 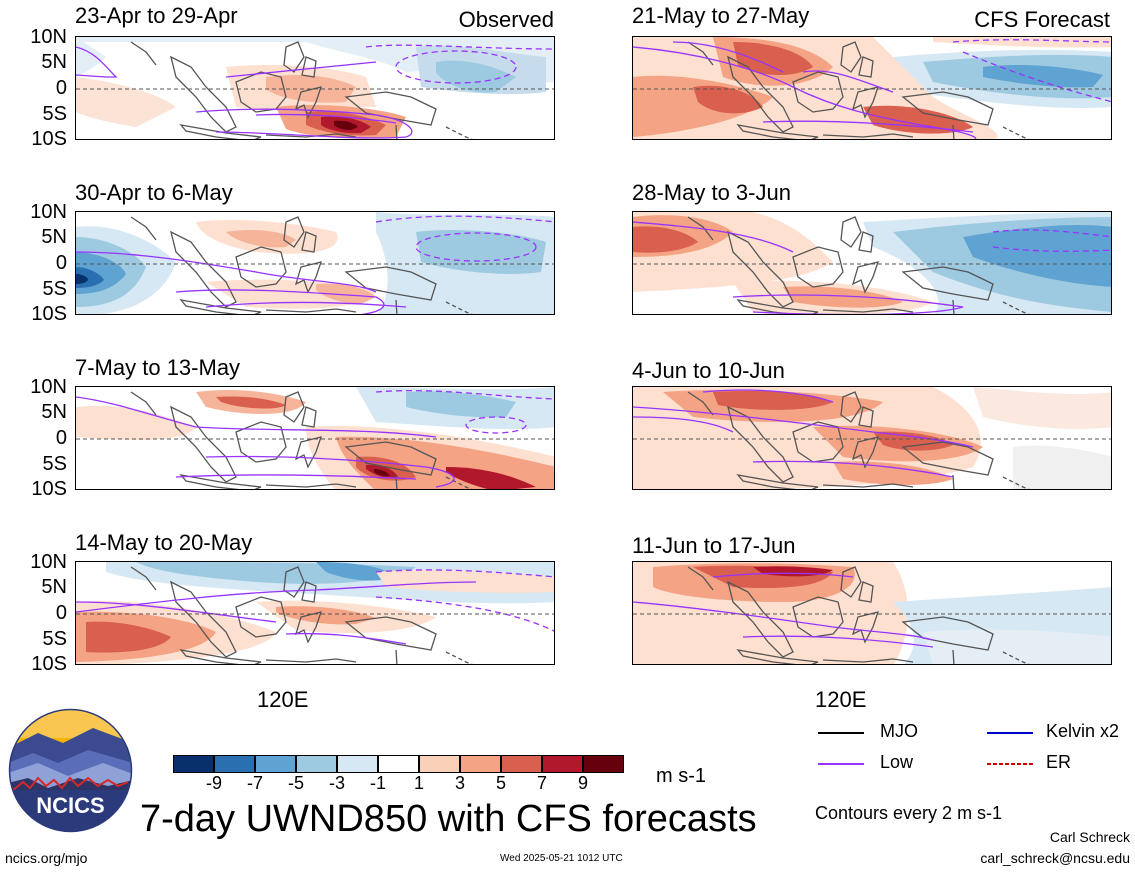 What do you see at coordinates (714, 545) in the screenshot?
I see `panel-title: 11-Jun to 17-Jun` at bounding box center [714, 545].